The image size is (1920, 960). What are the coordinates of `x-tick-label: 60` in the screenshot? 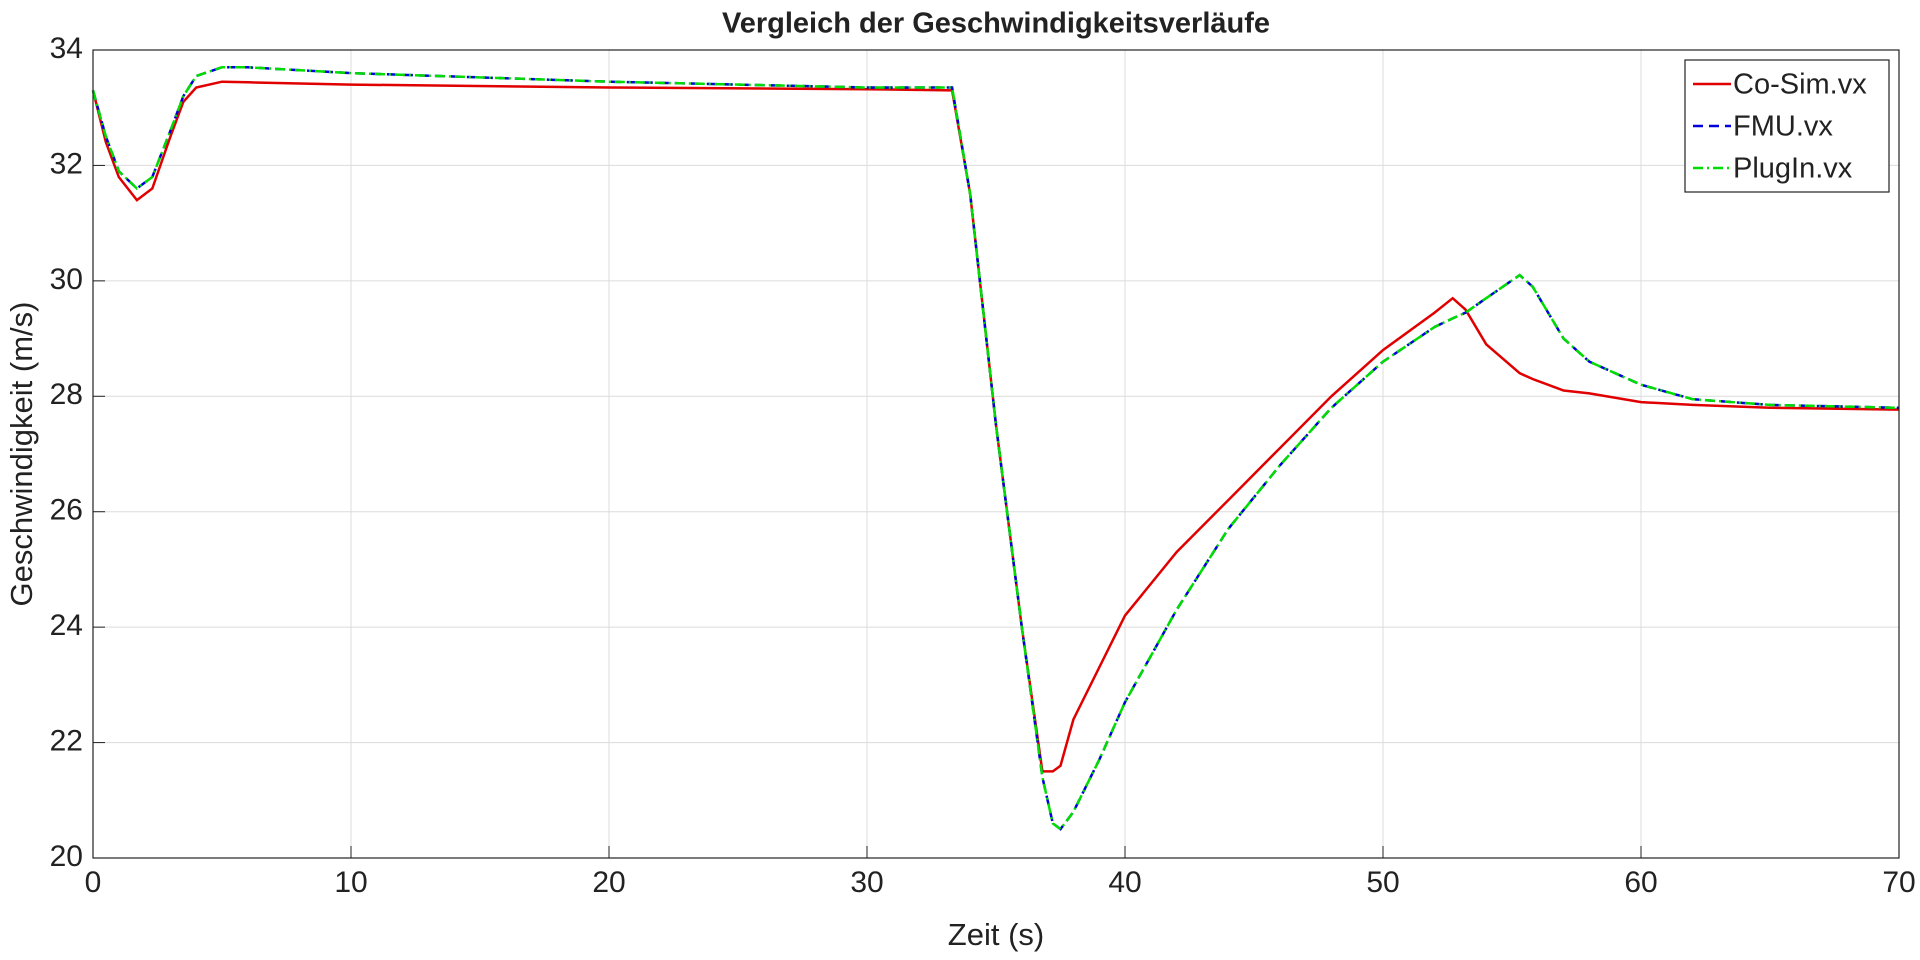 It's located at (1640, 882).